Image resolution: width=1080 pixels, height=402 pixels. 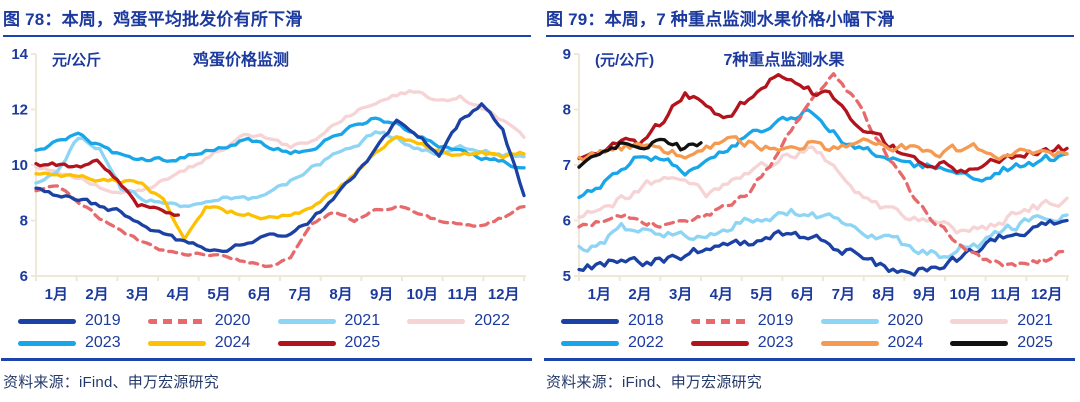 I want to click on y-axis-unit-label: 元/公斤, so click(x=76, y=60).